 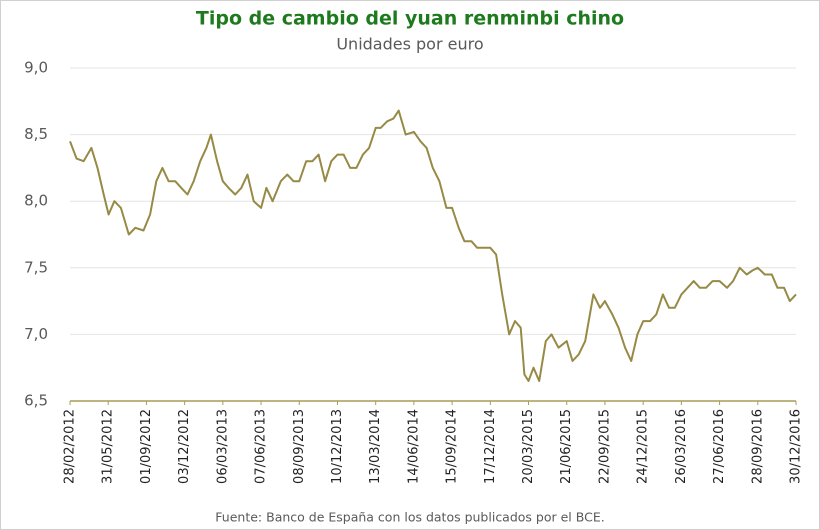 What do you see at coordinates (299, 446) in the screenshot?
I see `x-tick-label: 08/09/2013` at bounding box center [299, 446].